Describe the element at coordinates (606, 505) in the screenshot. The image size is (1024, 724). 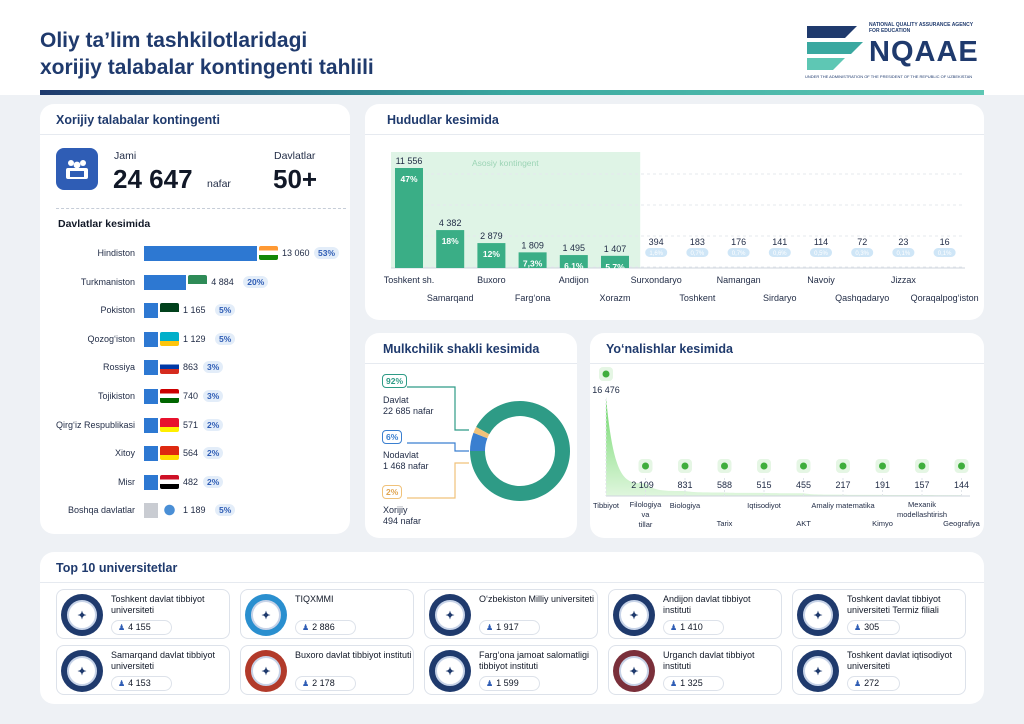
I see `direction-label: Tibbiyot` at that location.